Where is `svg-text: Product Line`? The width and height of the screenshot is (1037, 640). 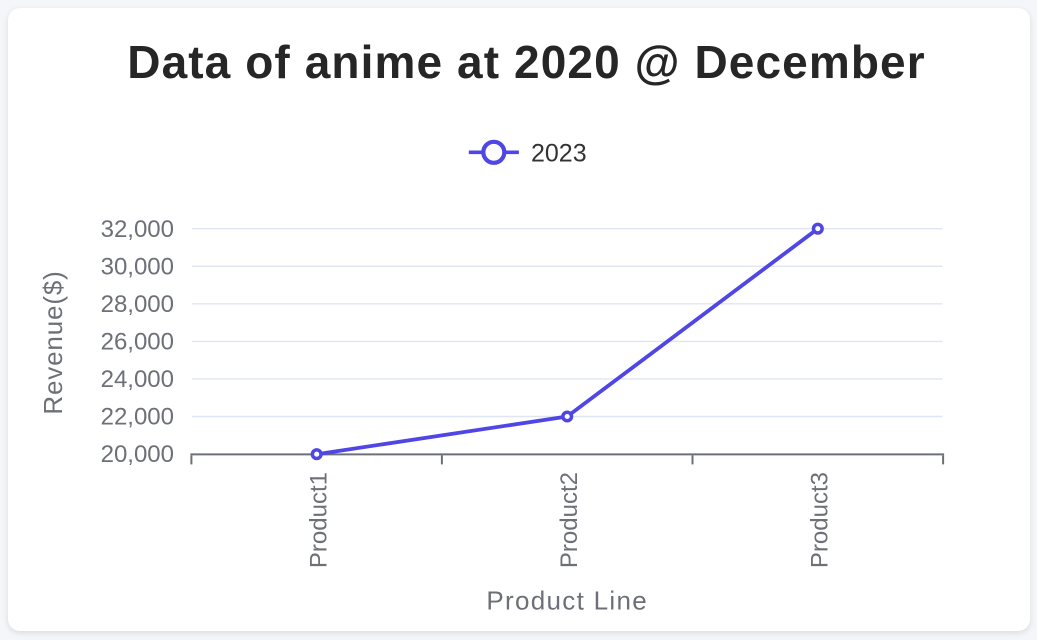 svg-text: Product Line is located at coordinates (567, 601).